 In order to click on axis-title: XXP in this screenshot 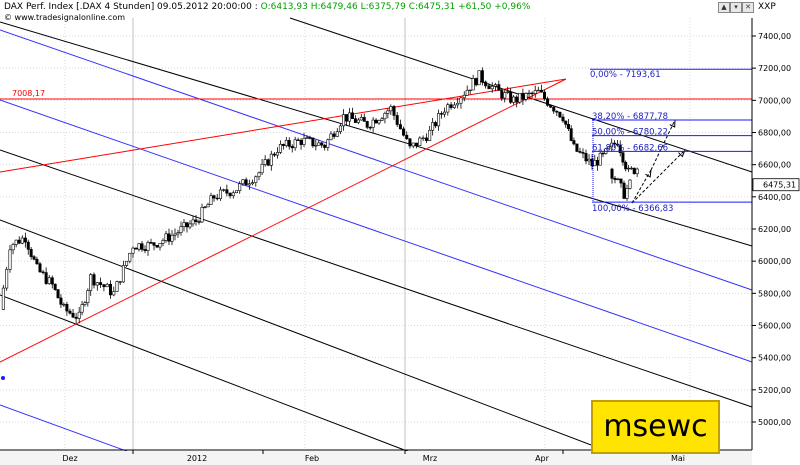, I will do `click(767, 7)`.